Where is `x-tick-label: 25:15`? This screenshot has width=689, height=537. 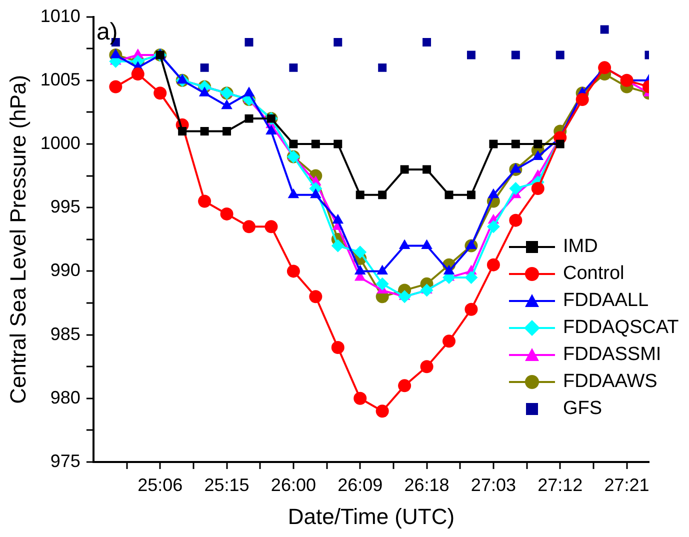
x-tick-label: 25:15 is located at coordinates (227, 484).